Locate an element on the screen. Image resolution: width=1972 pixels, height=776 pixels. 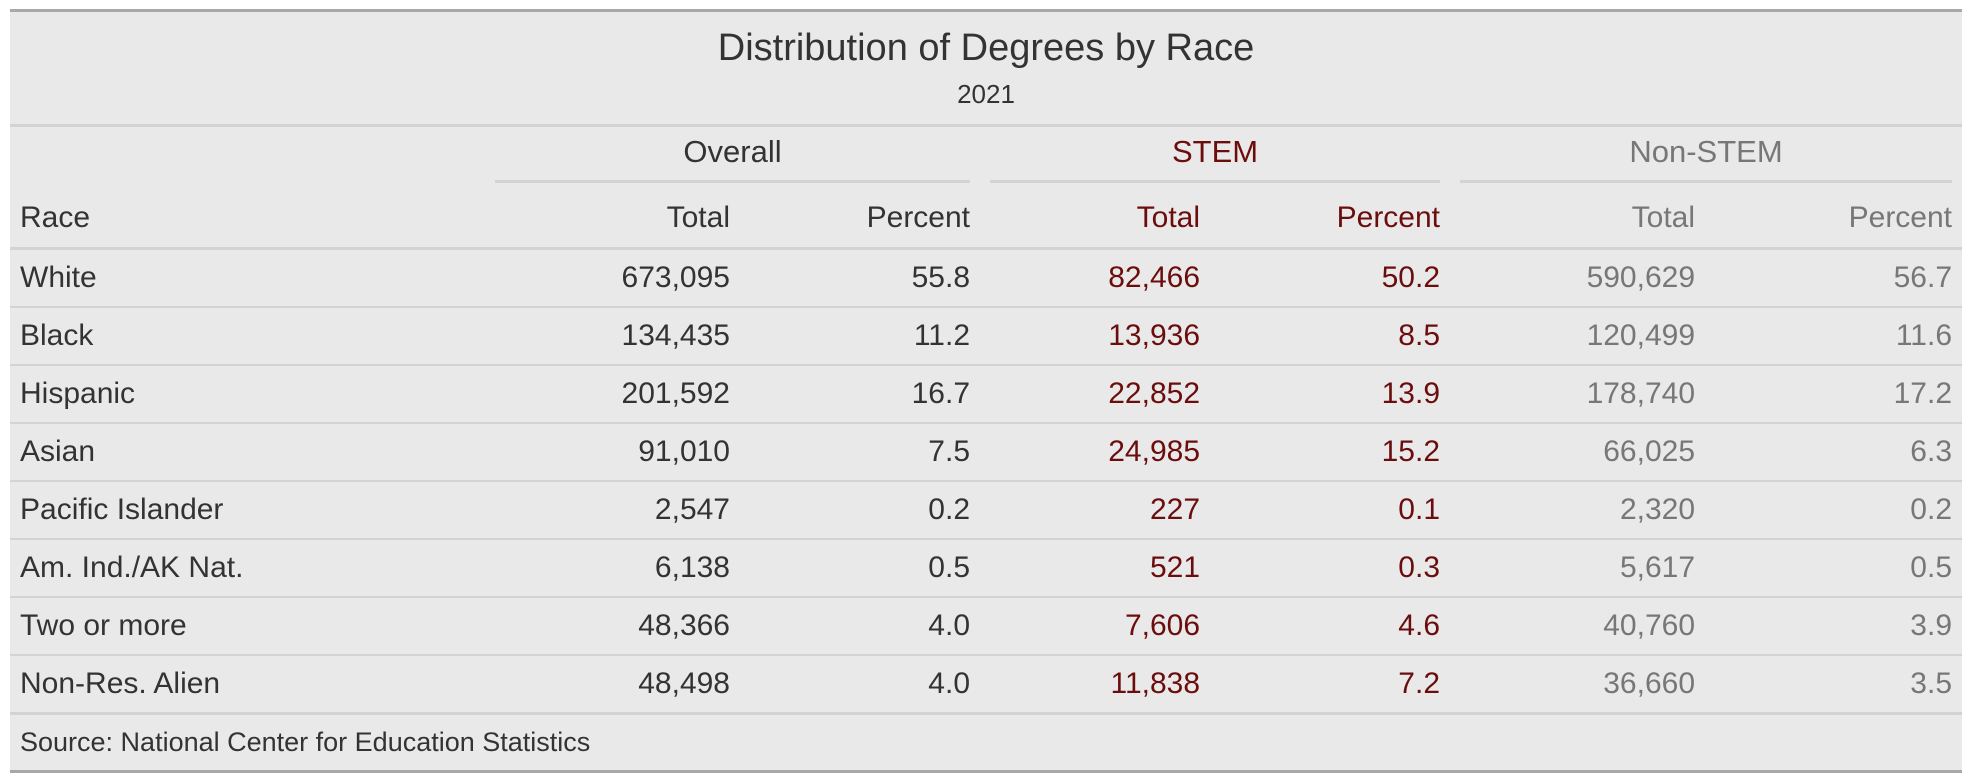
col-header-overall-total: Total is located at coordinates (612, 219).